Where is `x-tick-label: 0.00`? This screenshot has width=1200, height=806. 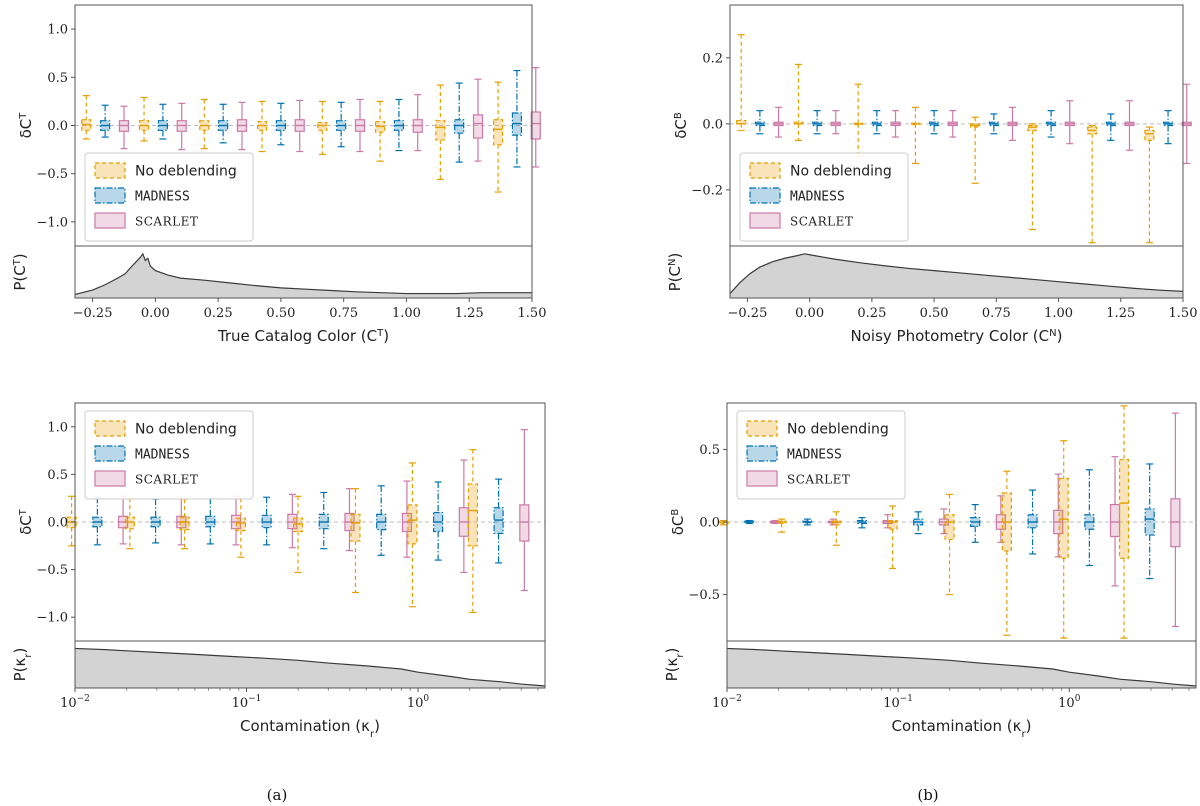
x-tick-label: 0.00 is located at coordinates (155, 313).